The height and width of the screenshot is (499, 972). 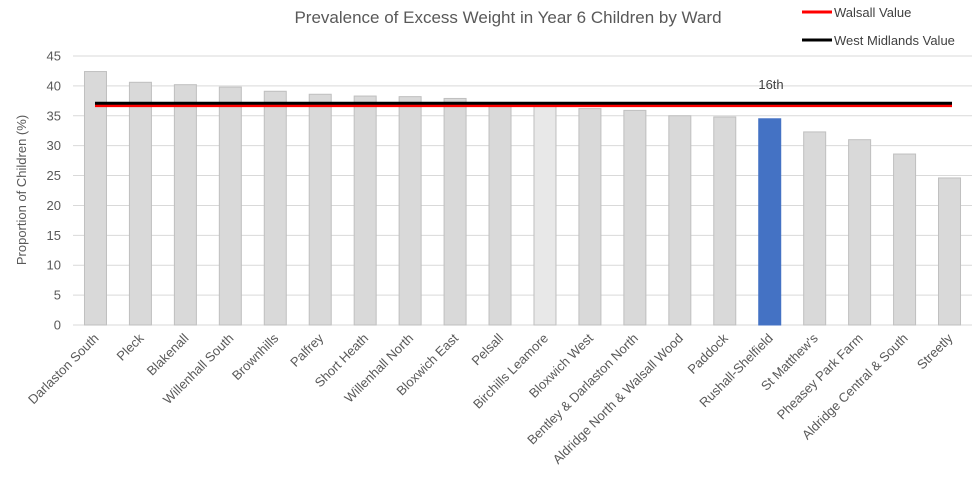 What do you see at coordinates (57, 325) in the screenshot?
I see `y-tick-label: 0` at bounding box center [57, 325].